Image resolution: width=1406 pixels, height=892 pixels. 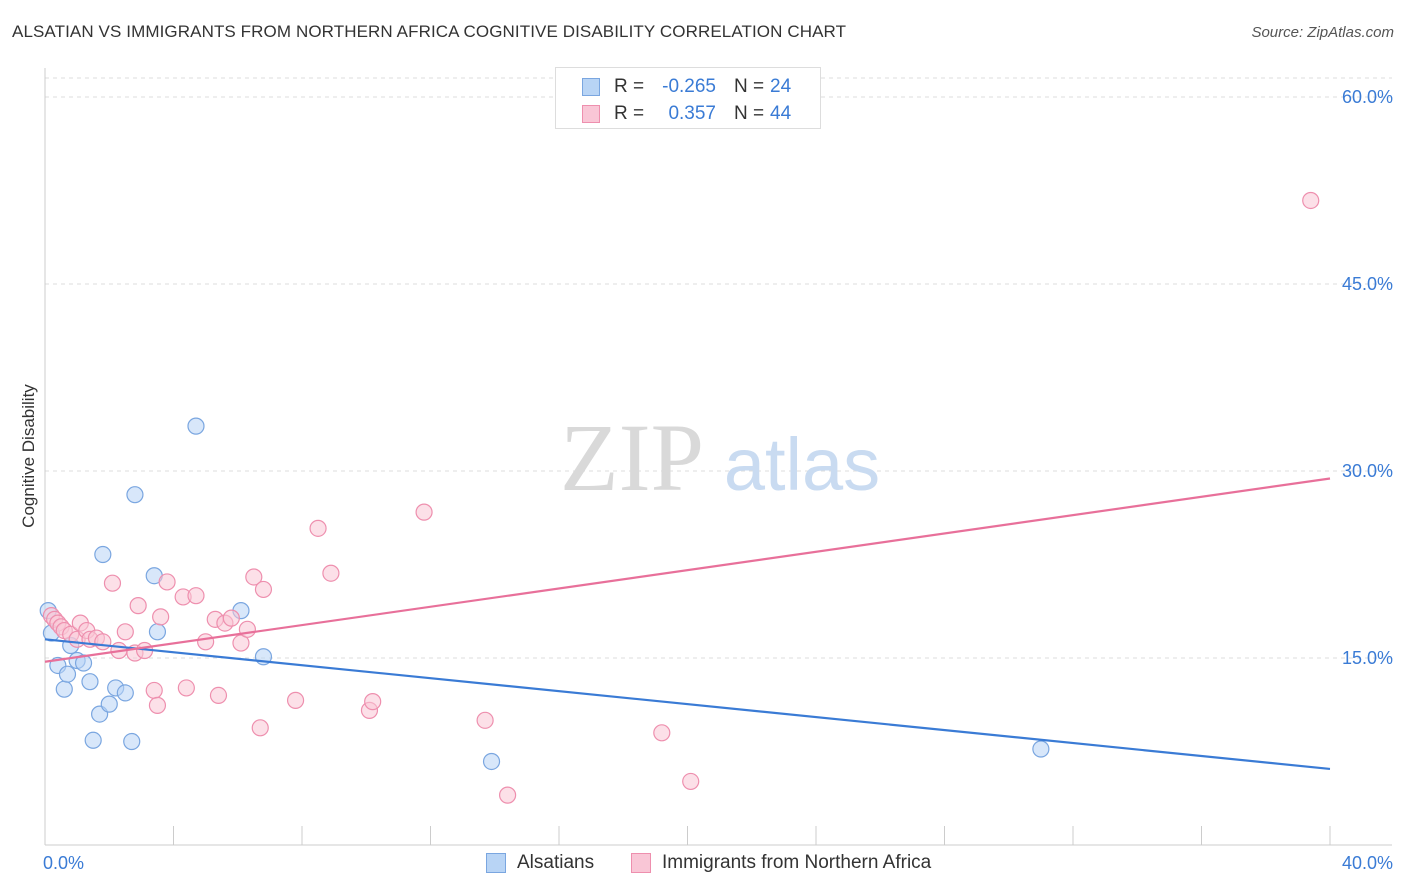 I want to click on stats-legend: R = -0.265 N = 24 R = 0.357 N = 44, so click(x=688, y=98).